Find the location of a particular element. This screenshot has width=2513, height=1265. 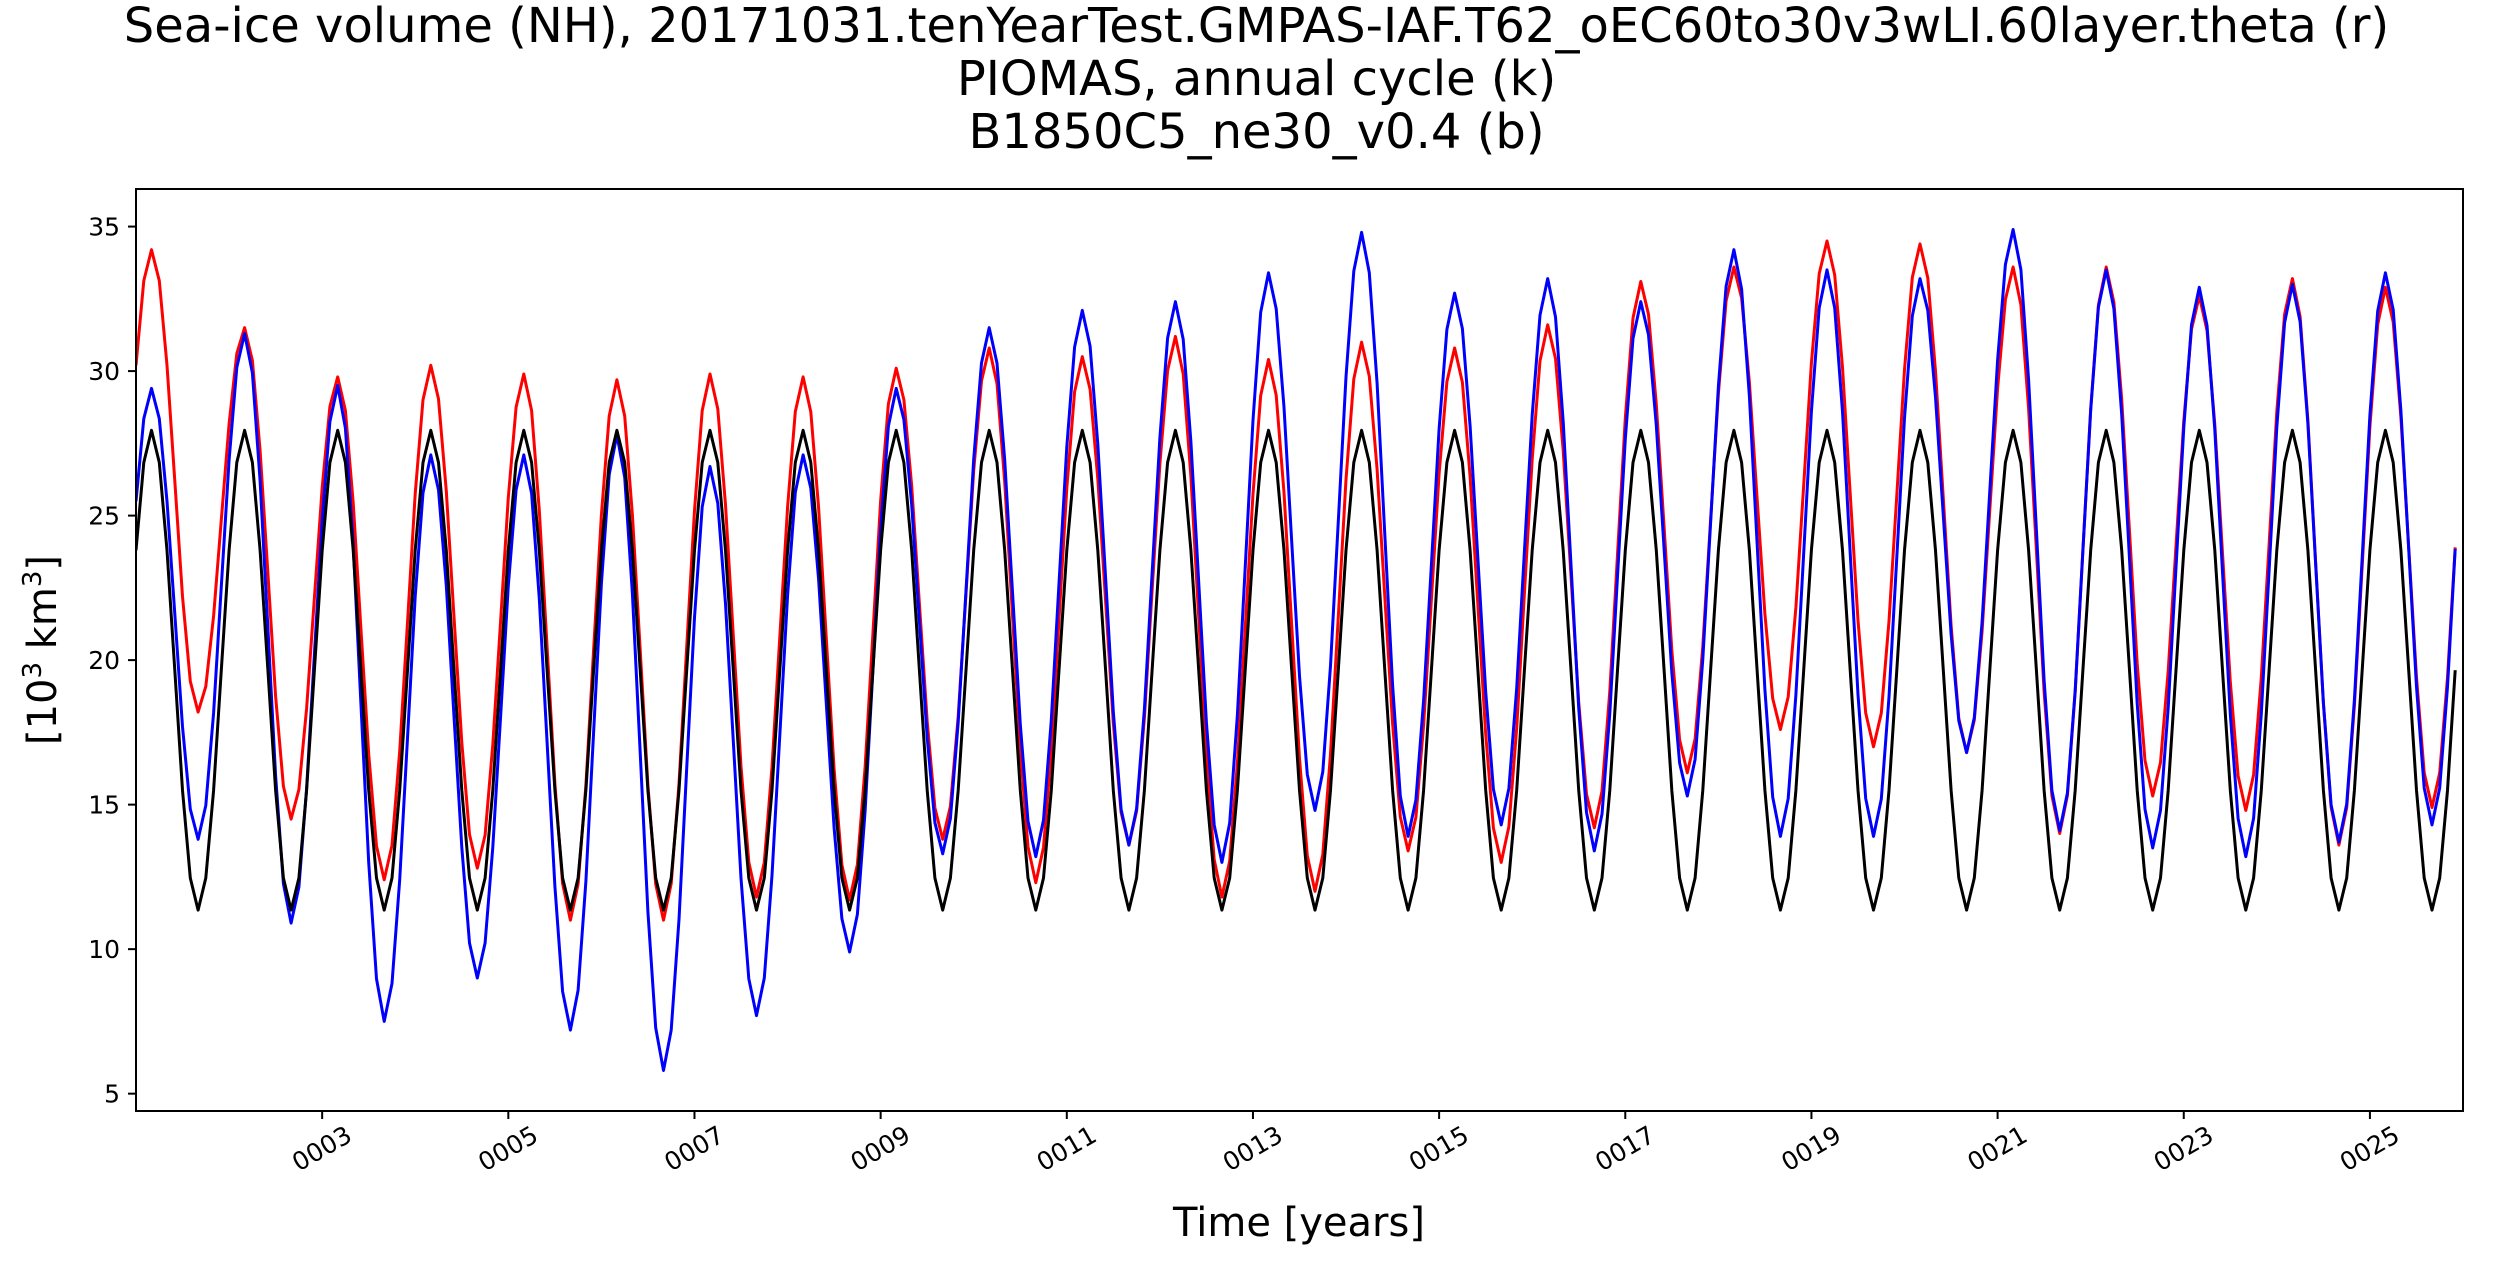

chart-title-line-2: PIOMAS, annual cycle (k) is located at coordinates (1256, 79).